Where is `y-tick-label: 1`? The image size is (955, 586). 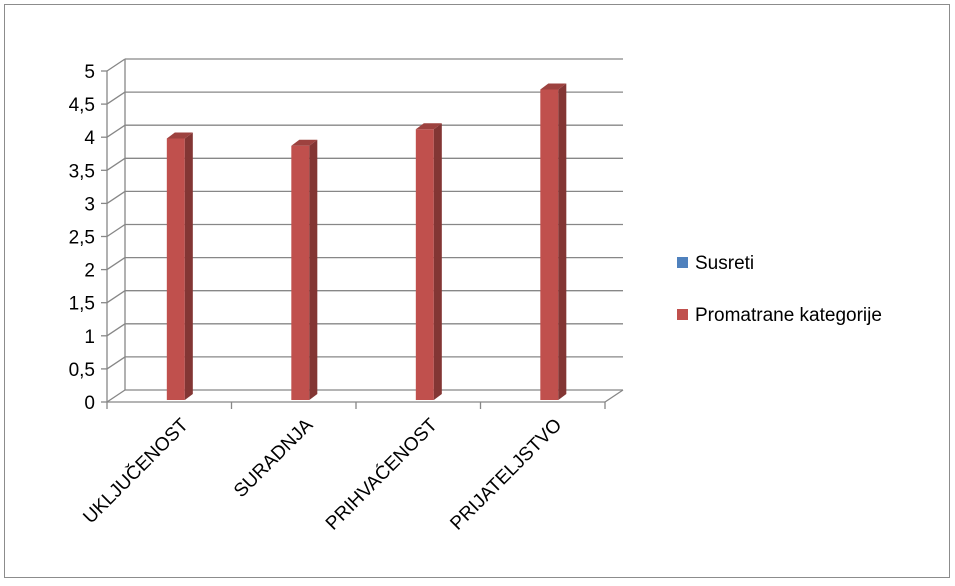 y-tick-label: 1 is located at coordinates (89, 337).